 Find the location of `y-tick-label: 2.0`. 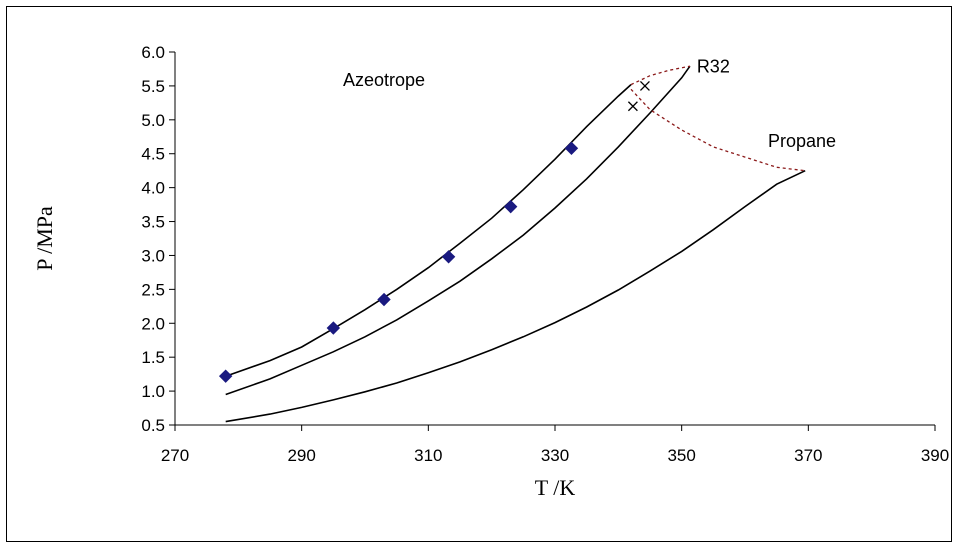

y-tick-label: 2.0 is located at coordinates (153, 323).